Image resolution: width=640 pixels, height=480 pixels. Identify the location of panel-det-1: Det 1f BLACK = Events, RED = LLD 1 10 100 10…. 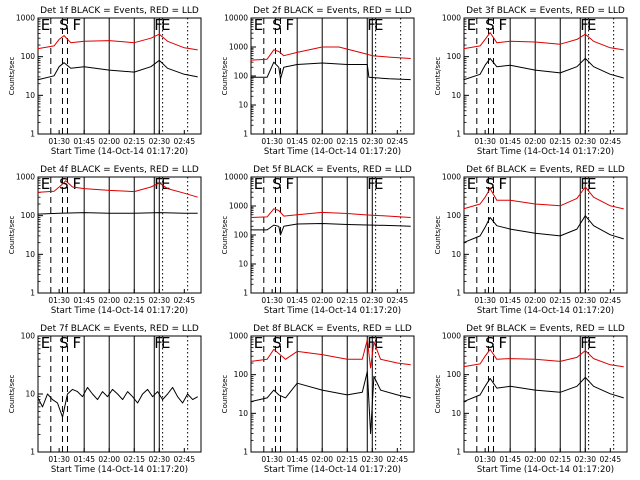
(105, 81).